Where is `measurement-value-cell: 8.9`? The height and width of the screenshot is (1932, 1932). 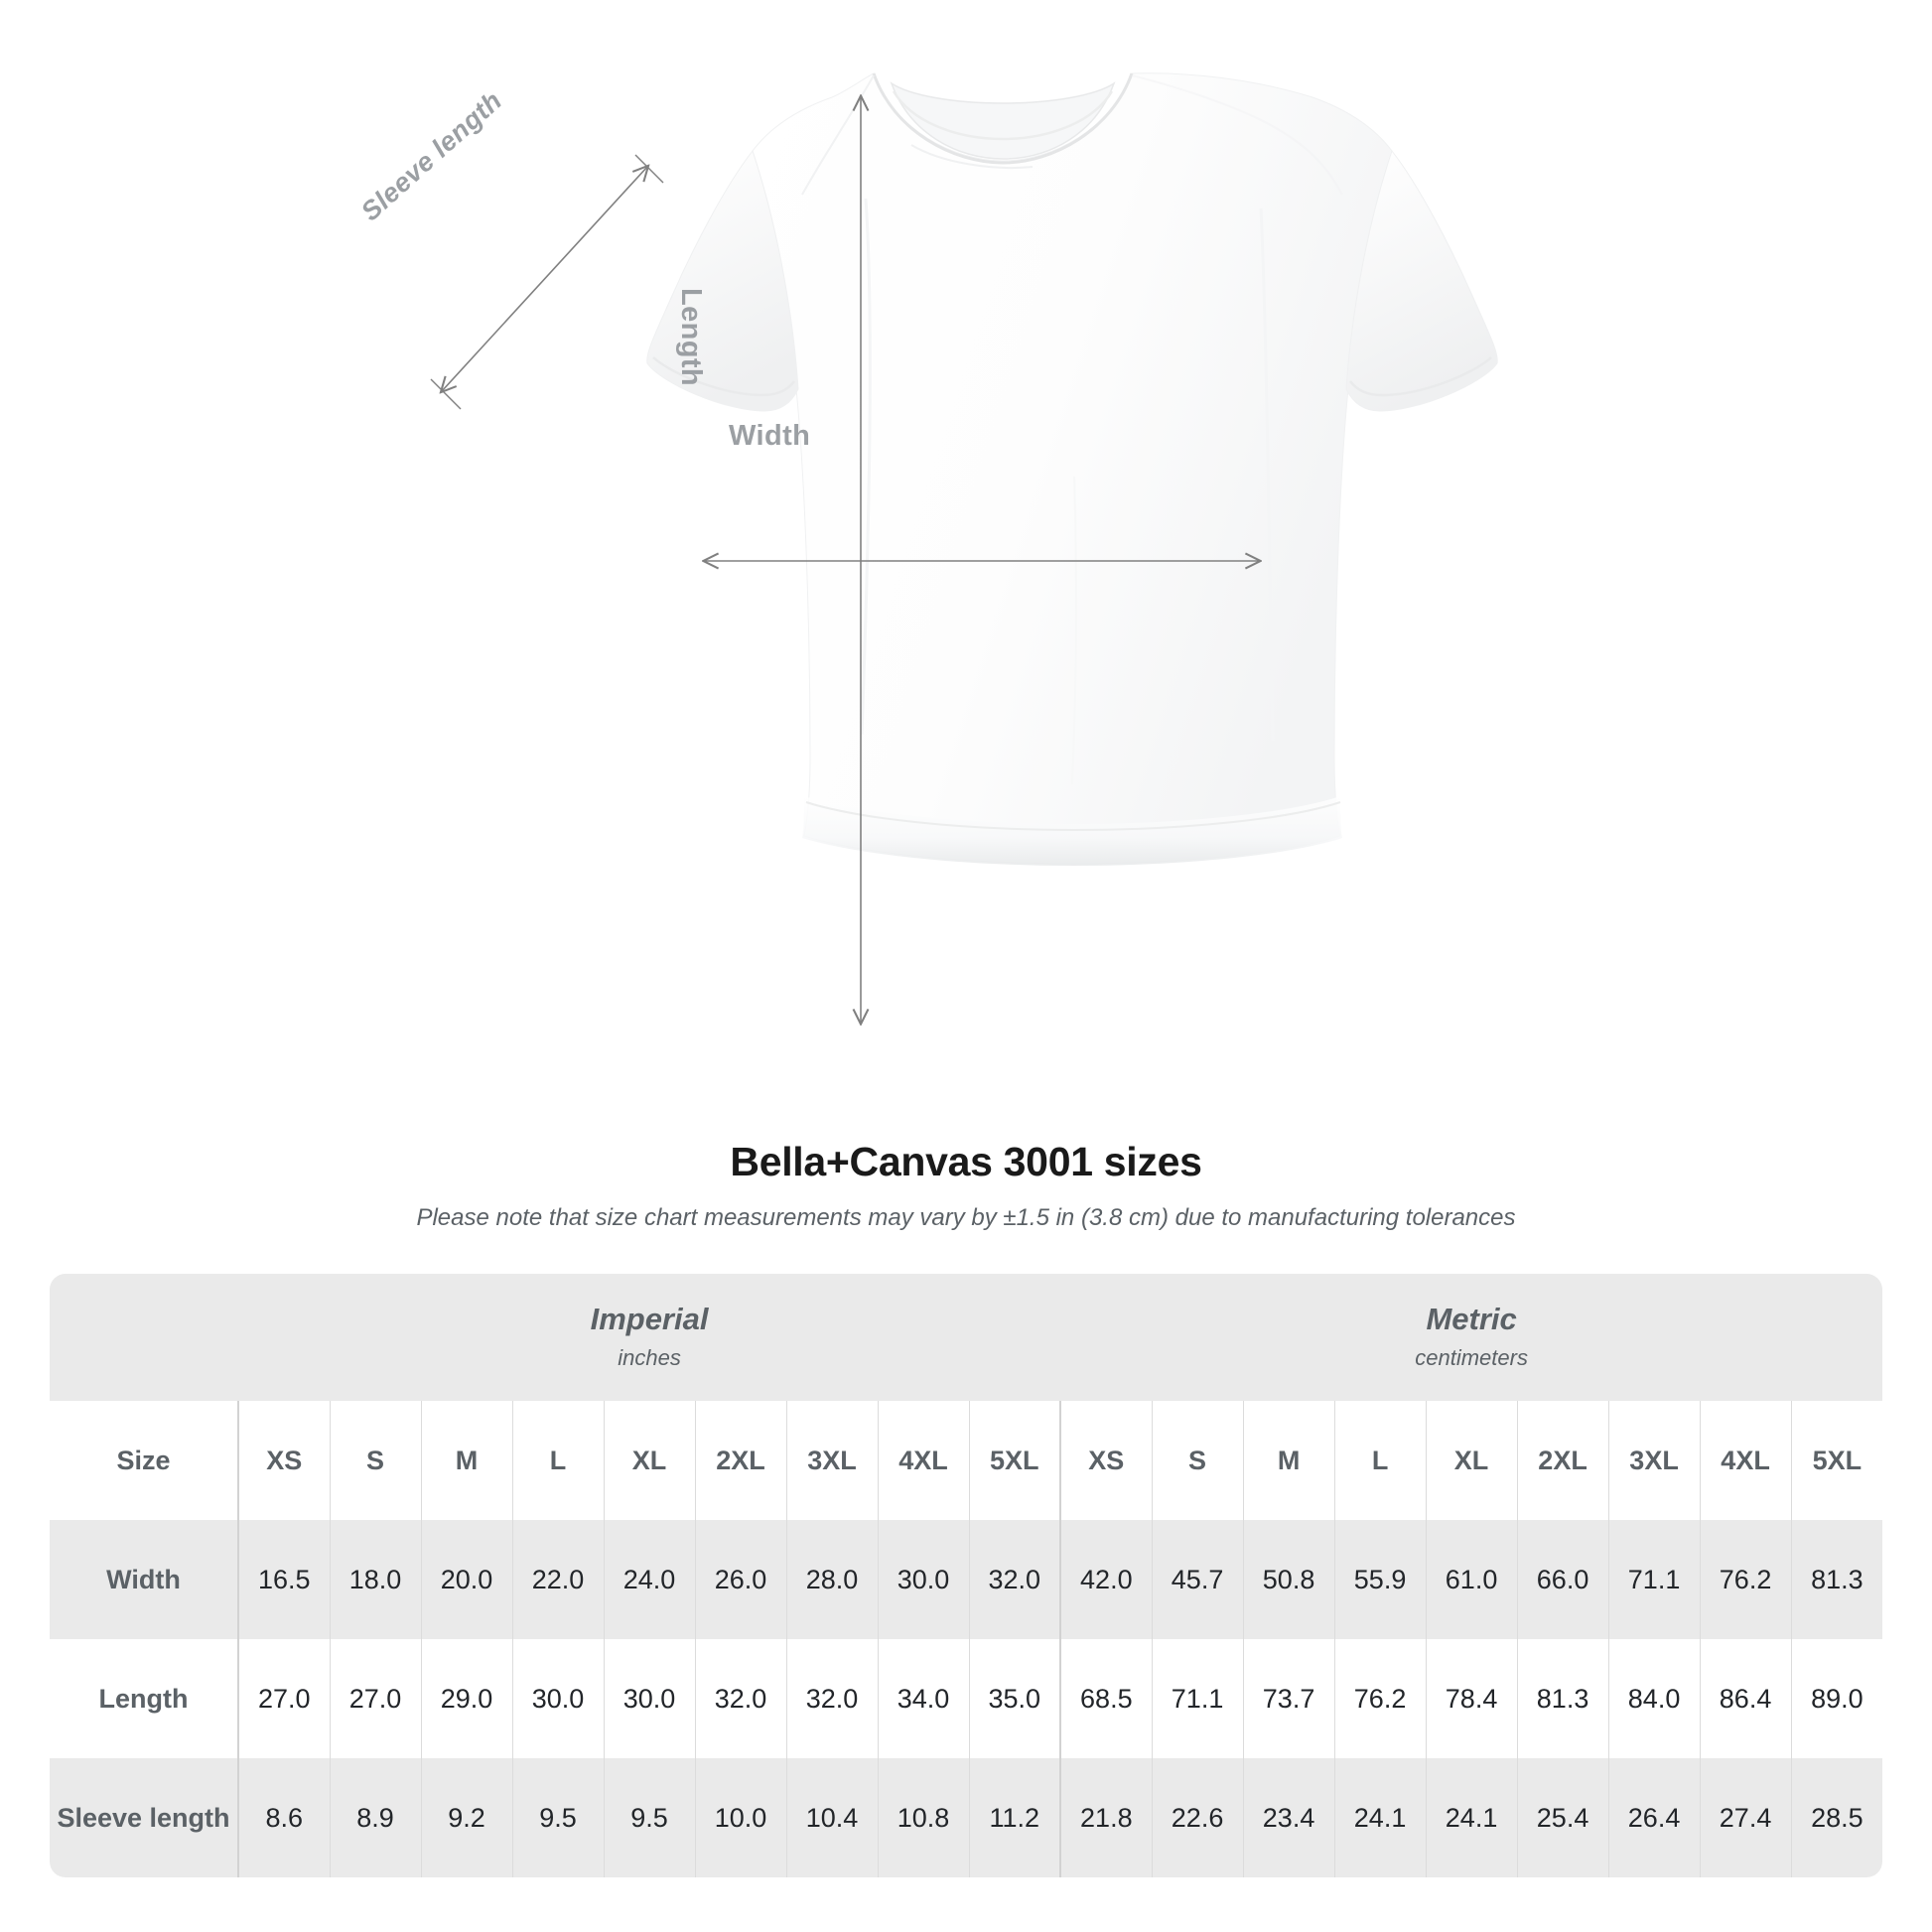 measurement-value-cell: 8.9 is located at coordinates (375, 1818).